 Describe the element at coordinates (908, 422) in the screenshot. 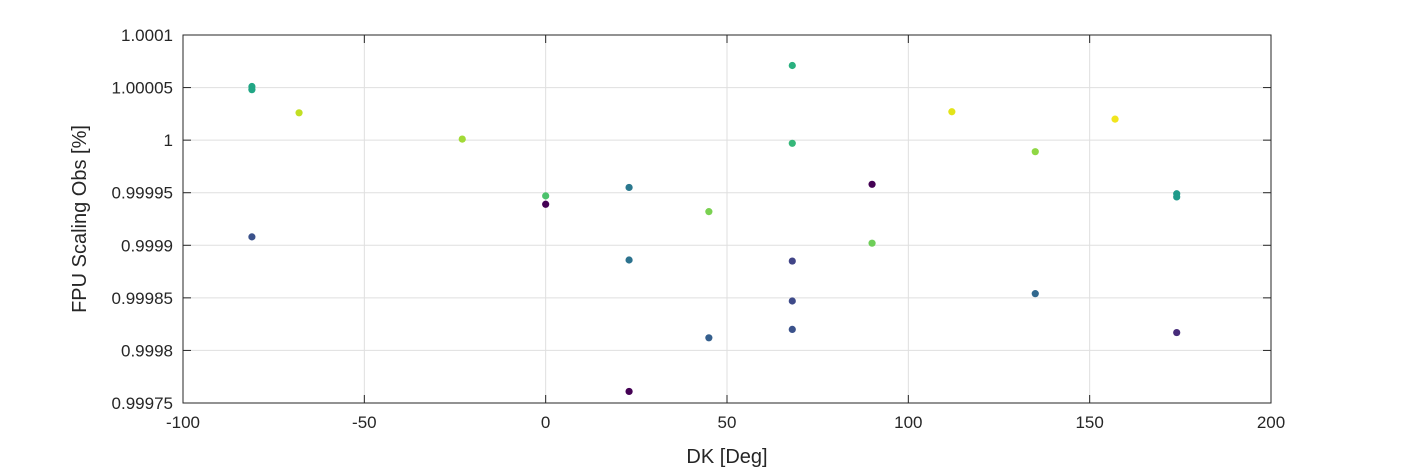

I see `x-tick-label: 100` at that location.